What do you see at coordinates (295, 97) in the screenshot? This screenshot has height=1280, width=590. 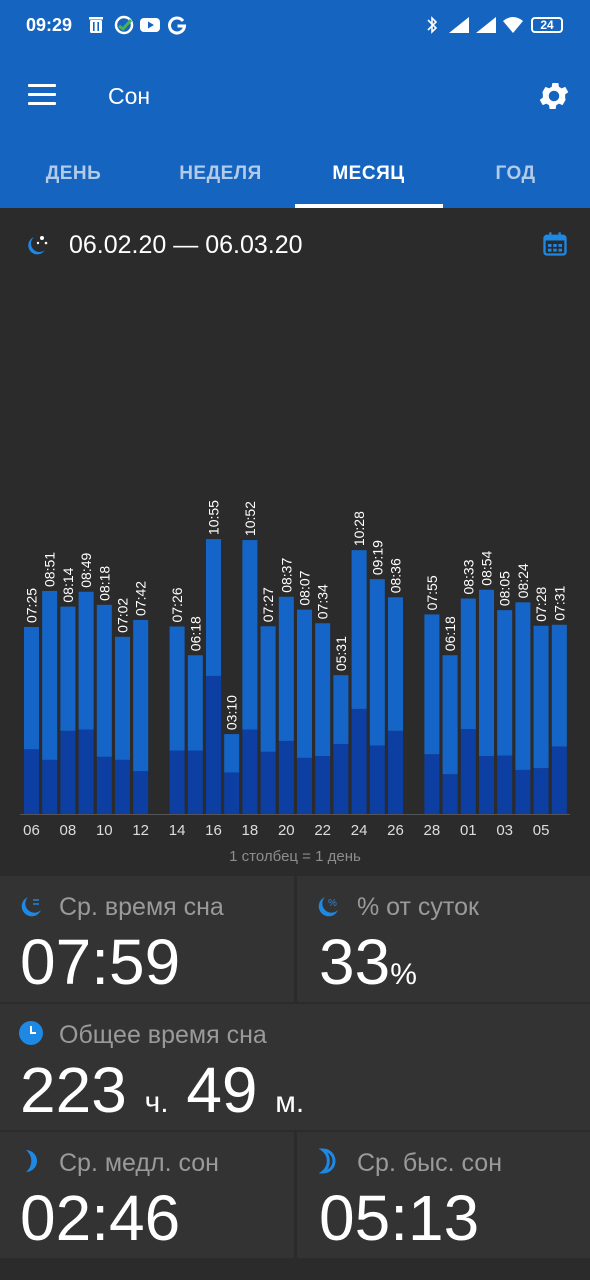 I see `app-bar: Сон` at bounding box center [295, 97].